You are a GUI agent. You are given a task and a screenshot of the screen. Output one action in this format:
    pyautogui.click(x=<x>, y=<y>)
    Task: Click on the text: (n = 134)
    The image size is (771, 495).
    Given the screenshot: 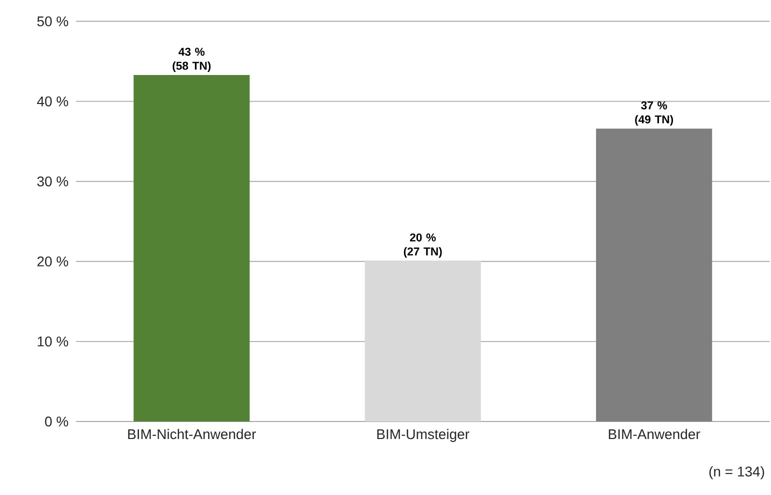 What is the action you would take?
    pyautogui.click(x=736, y=473)
    